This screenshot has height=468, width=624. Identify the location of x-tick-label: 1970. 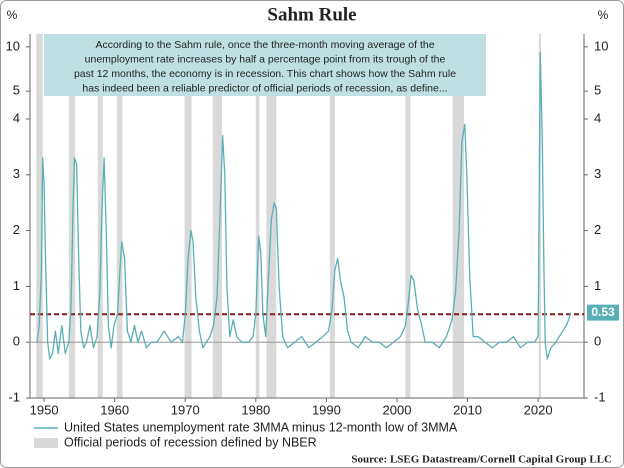
(185, 409).